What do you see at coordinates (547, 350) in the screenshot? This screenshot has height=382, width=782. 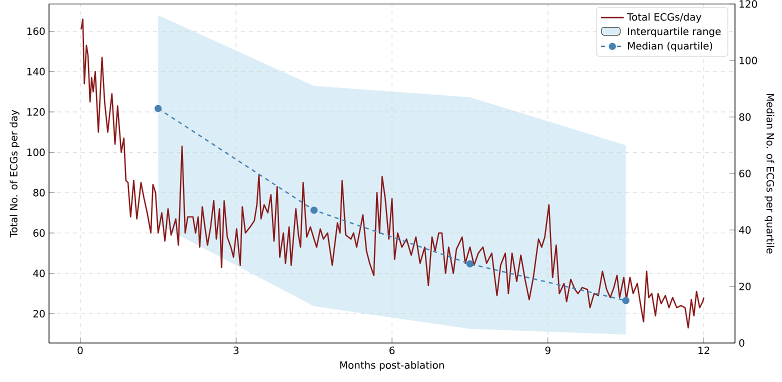 I see `x-tick-label: 9` at bounding box center [547, 350].